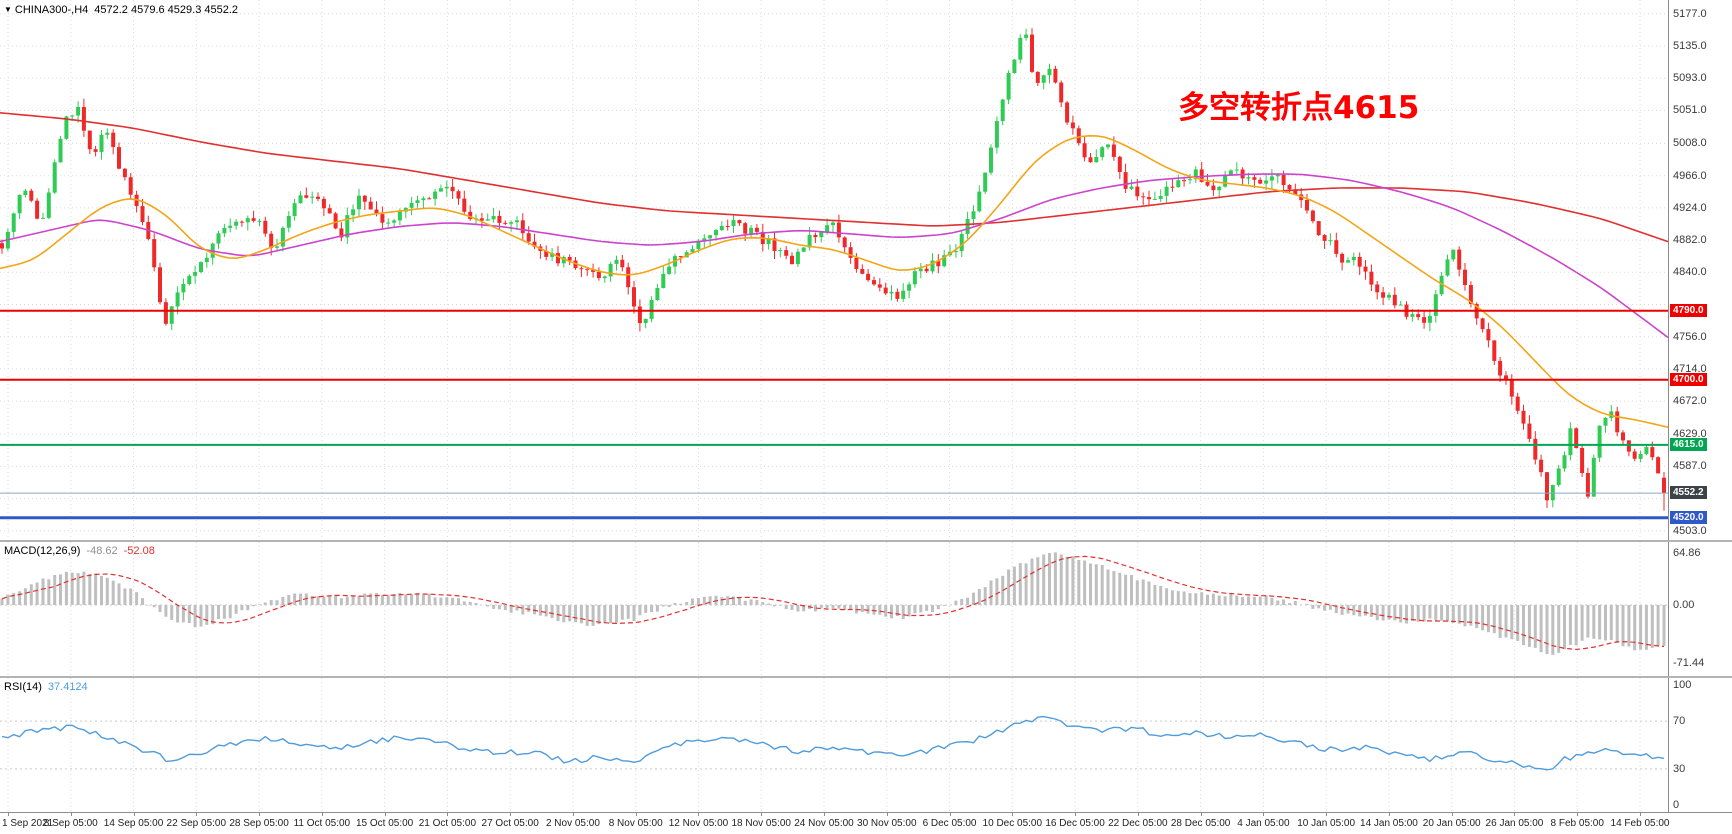  What do you see at coordinates (761, 823) in the screenshot?
I see `time-tick-label: 18 Nov 05:00` at bounding box center [761, 823].